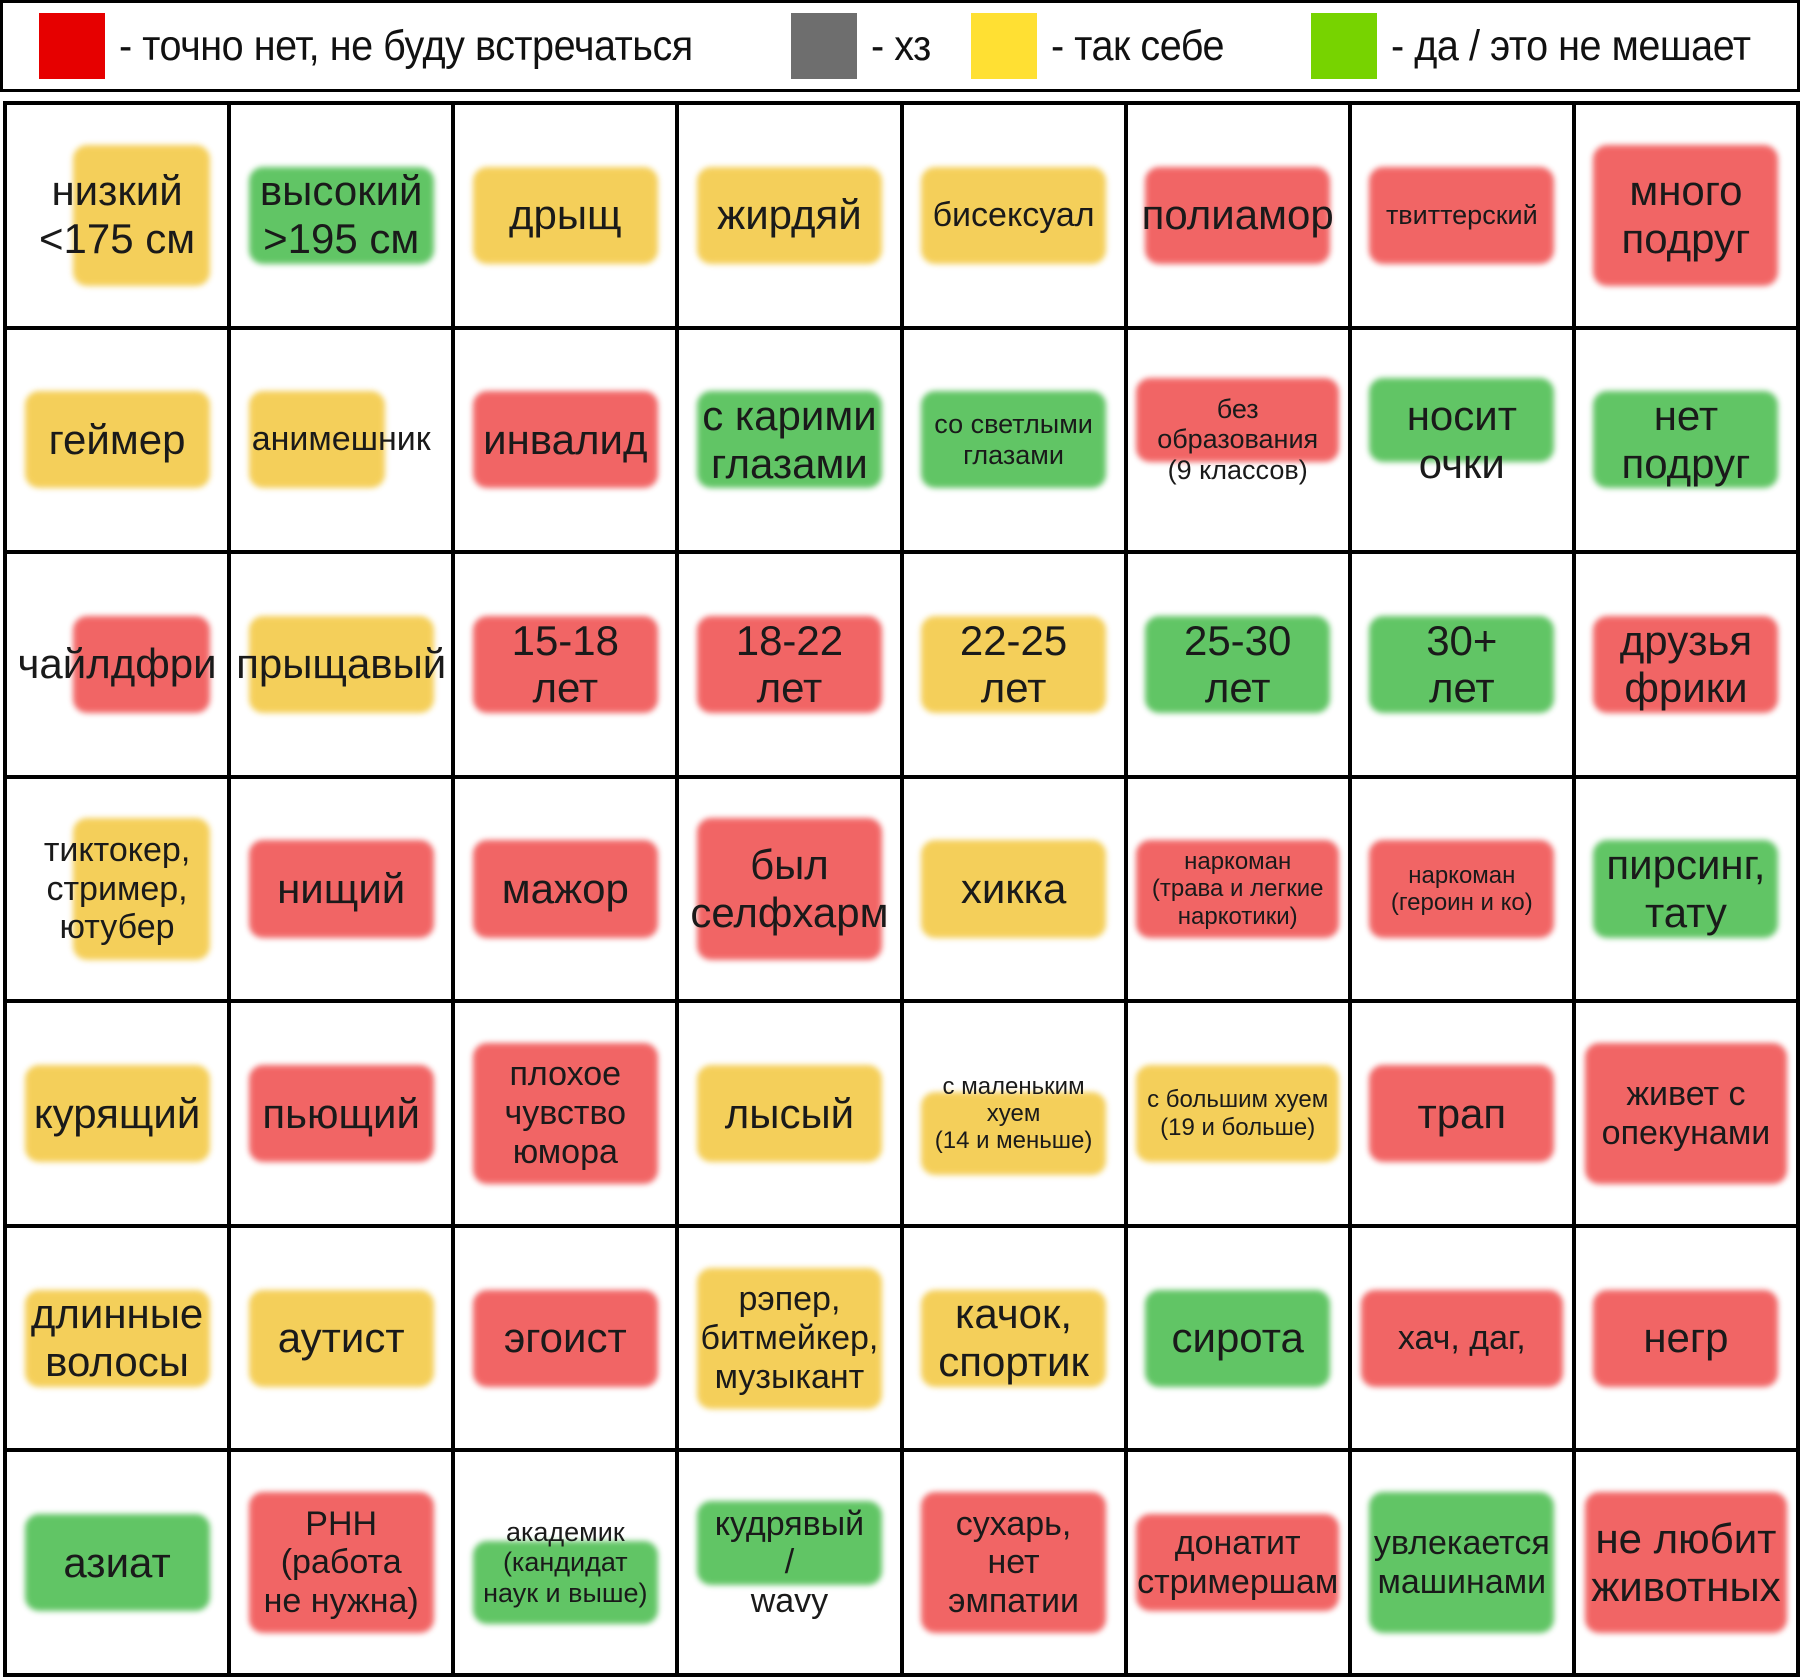 Image resolution: width=1804 pixels, height=1680 pixels. I want to click on cell-label: бисексуал, so click(1013, 214).